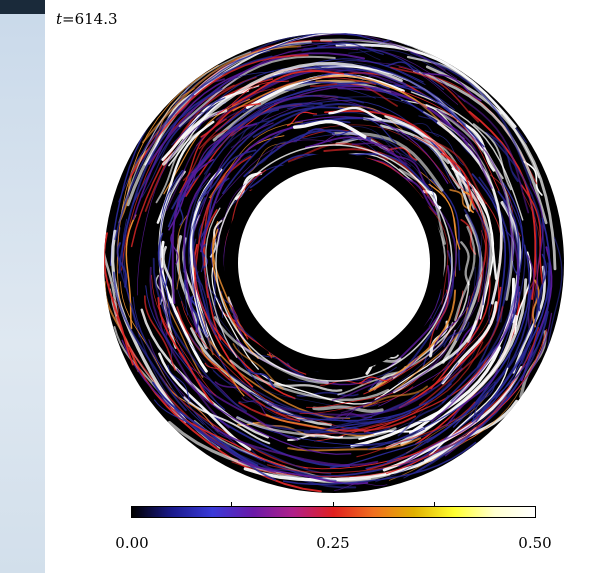 This screenshot has width=602, height=573. What do you see at coordinates (22, 286) in the screenshot?
I see `left-background-strip` at bounding box center [22, 286].